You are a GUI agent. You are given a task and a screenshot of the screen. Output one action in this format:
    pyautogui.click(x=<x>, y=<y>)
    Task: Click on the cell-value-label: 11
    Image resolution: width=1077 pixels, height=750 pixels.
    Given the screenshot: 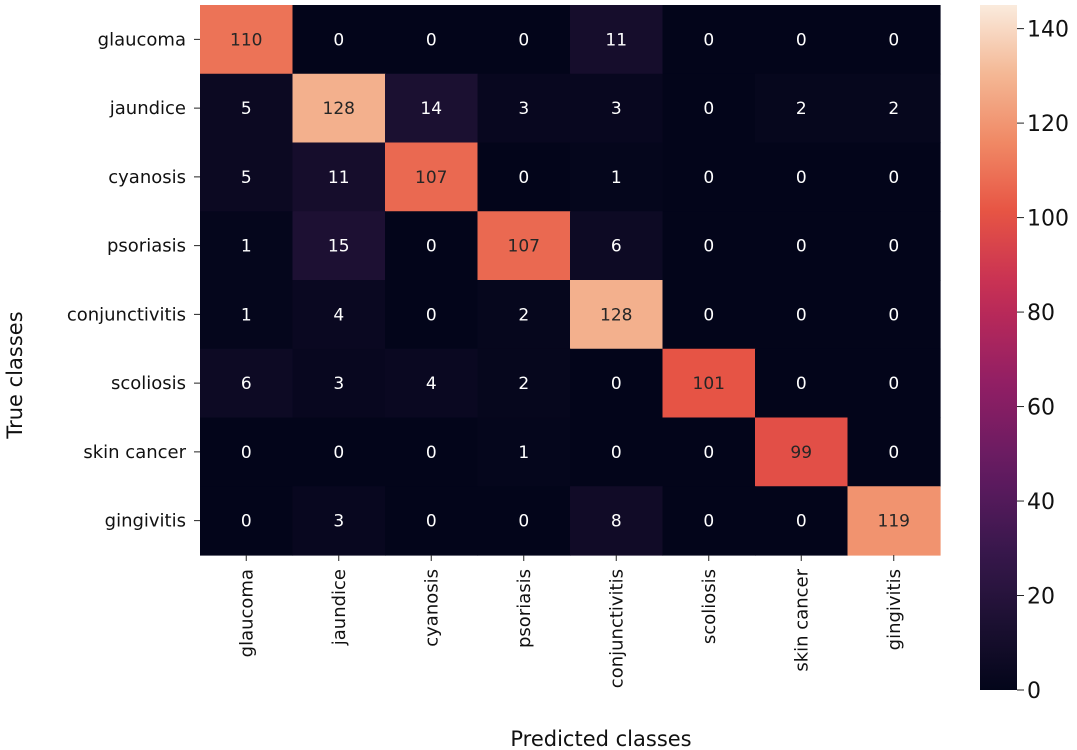 What is the action you would take?
    pyautogui.click(x=339, y=178)
    